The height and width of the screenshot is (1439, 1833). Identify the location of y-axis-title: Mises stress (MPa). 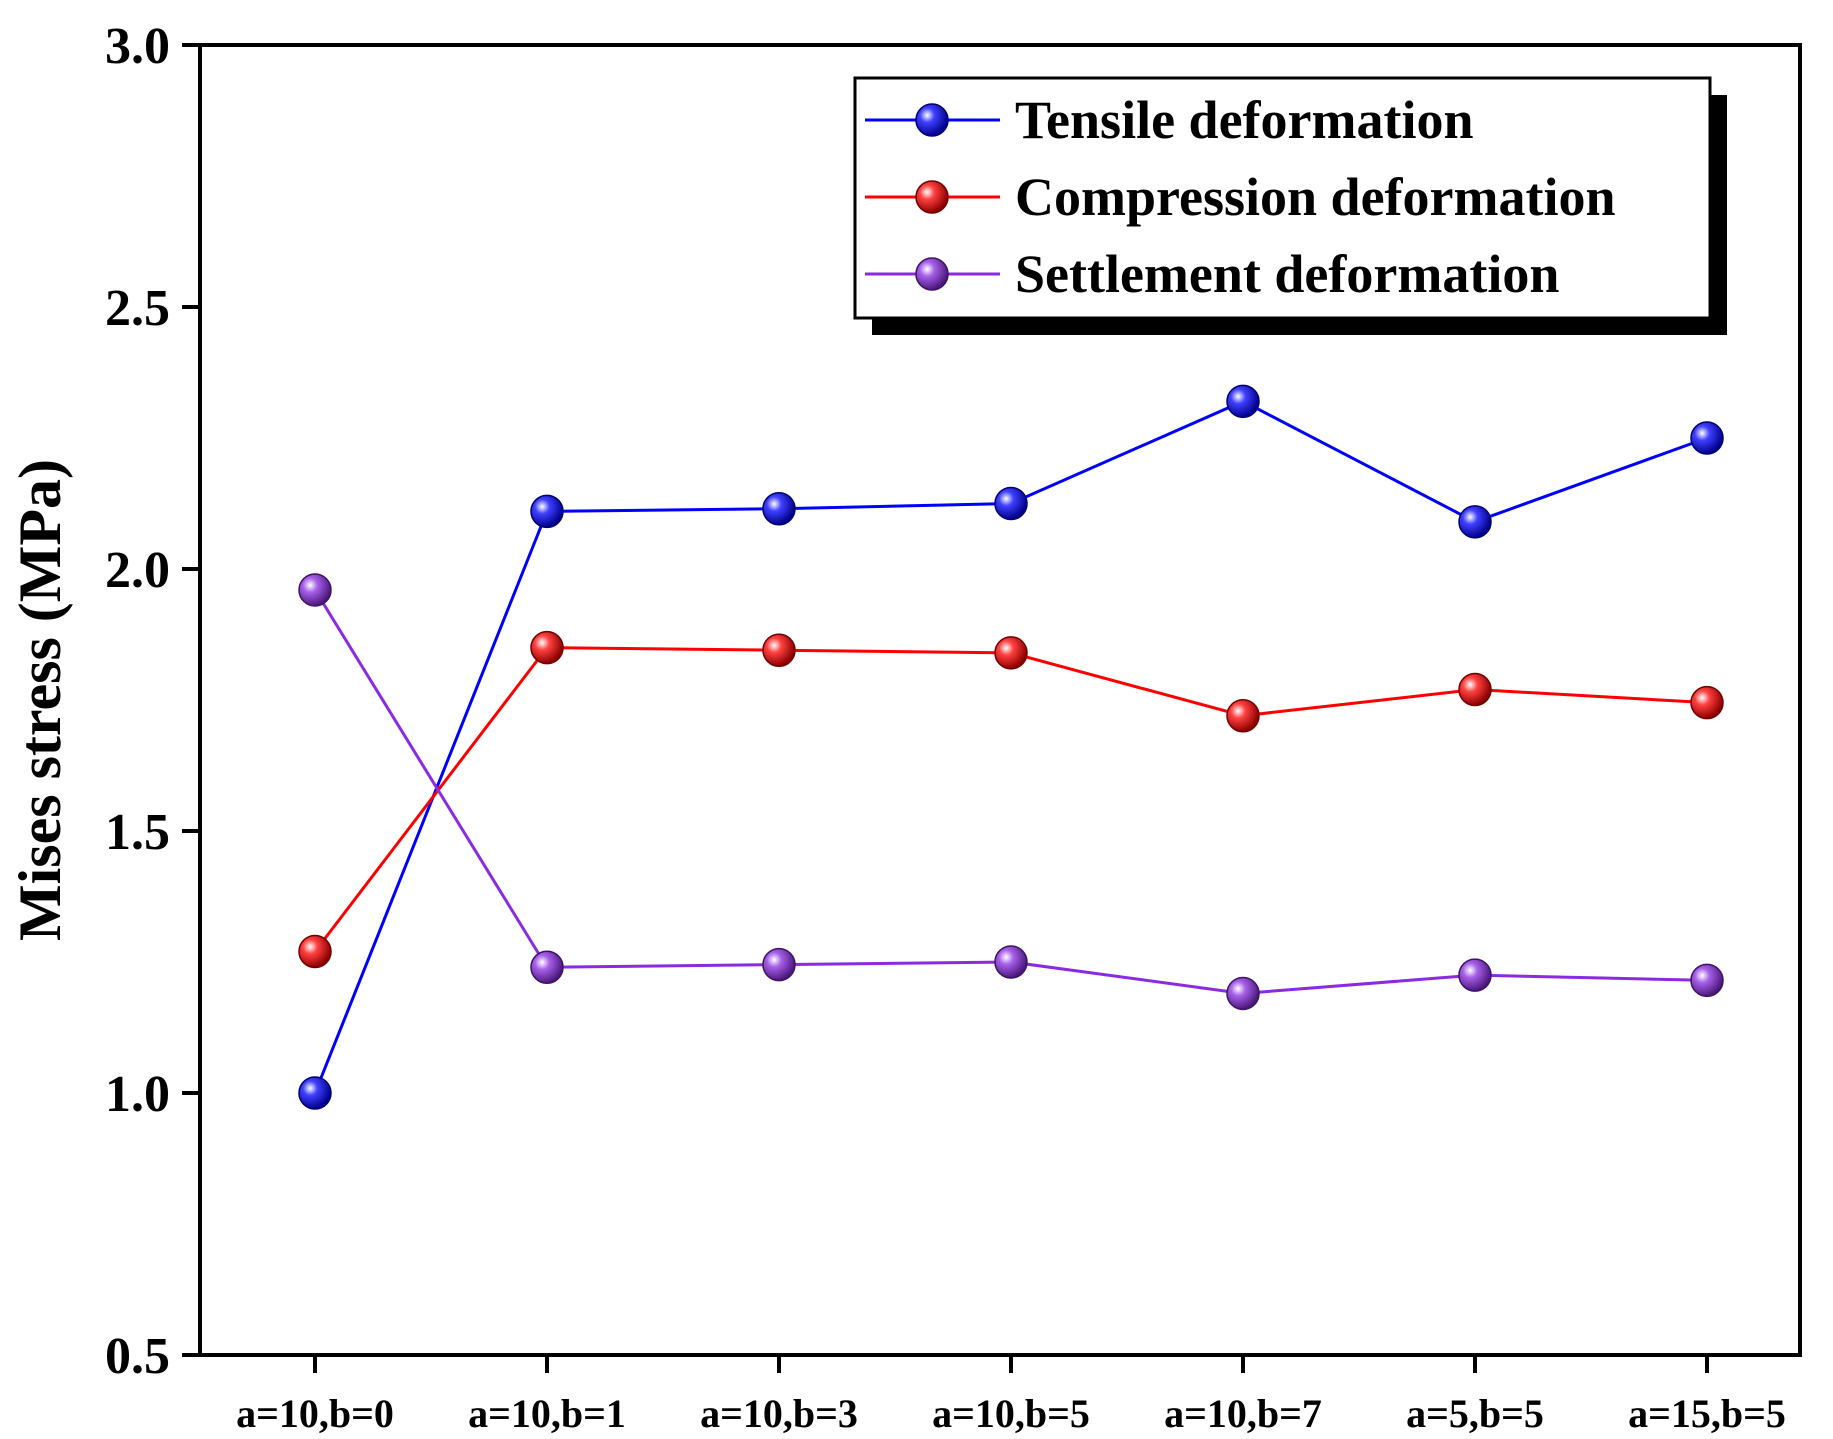
(40, 700).